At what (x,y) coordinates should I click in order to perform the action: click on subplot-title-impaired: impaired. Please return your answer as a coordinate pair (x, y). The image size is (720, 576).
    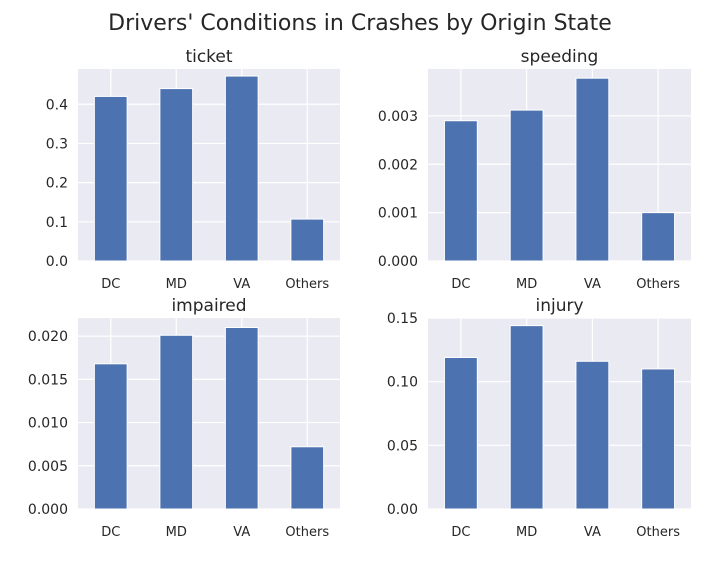
    Looking at the image, I should click on (208, 306).